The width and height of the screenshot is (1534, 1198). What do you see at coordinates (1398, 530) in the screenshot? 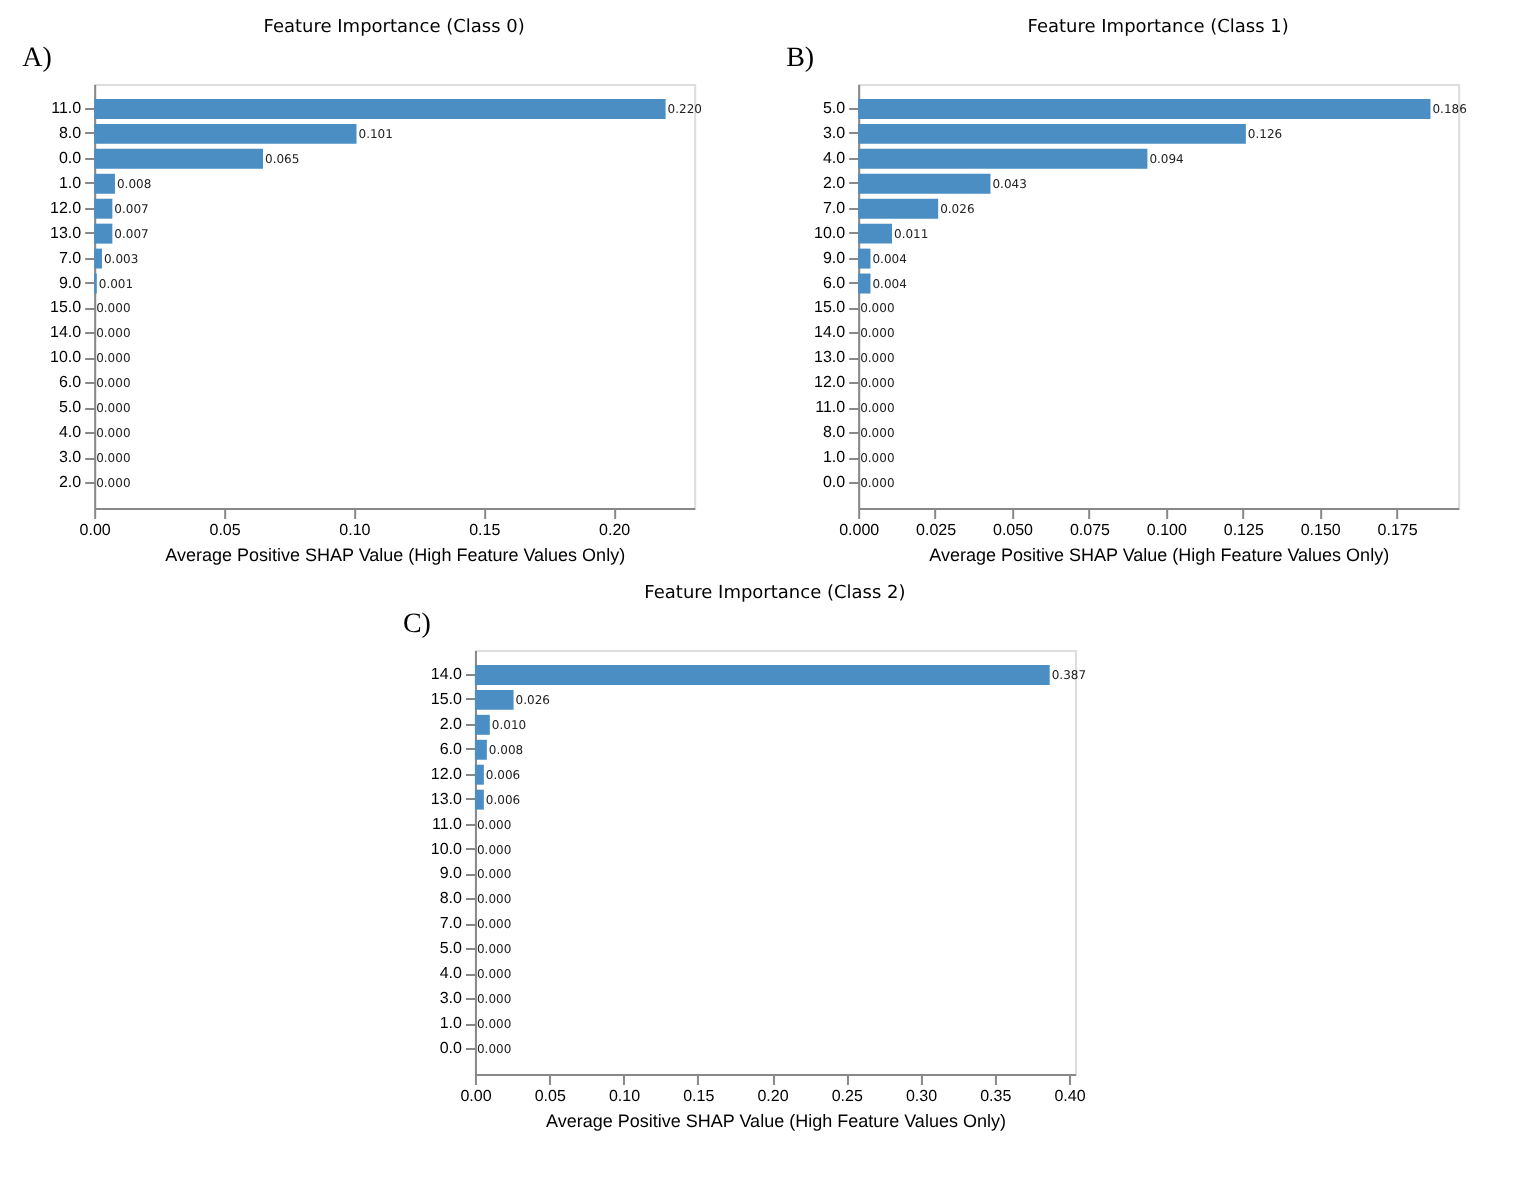
I see `x-tick-label: 0.175` at bounding box center [1398, 530].